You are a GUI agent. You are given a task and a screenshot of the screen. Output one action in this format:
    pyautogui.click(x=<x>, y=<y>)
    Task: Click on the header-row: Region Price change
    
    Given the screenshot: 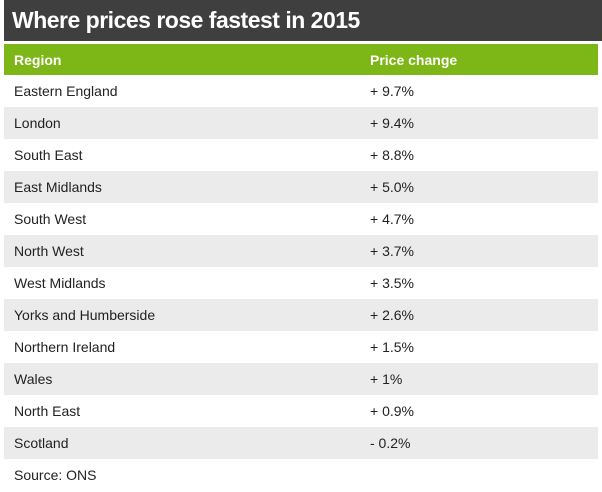 What is the action you would take?
    pyautogui.click(x=301, y=59)
    